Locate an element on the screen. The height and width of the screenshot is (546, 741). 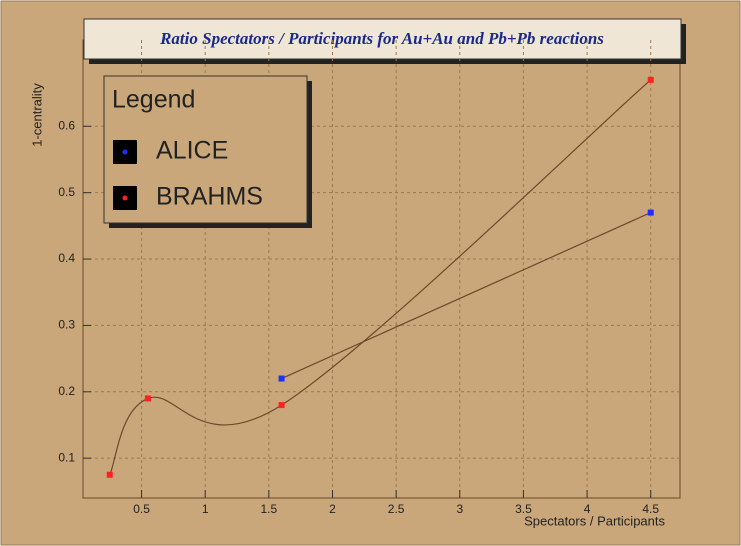
y-axis-label: 1-centrality is located at coordinates (36, 115).